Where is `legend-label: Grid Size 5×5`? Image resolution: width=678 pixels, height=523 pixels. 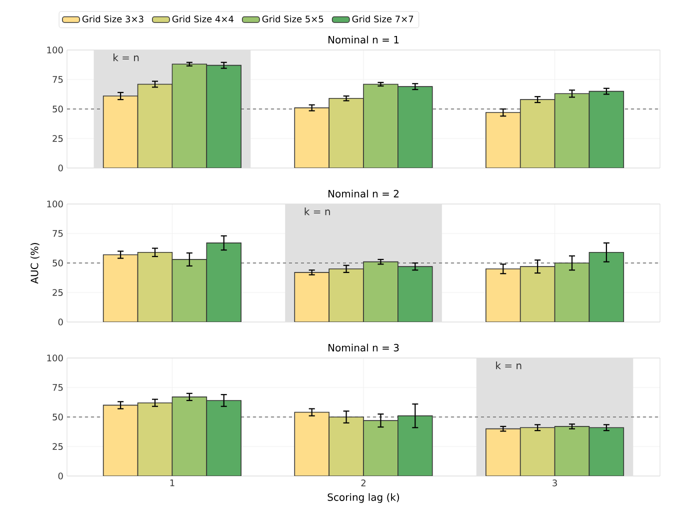 legend-label: Grid Size 5×5 is located at coordinates (293, 18).